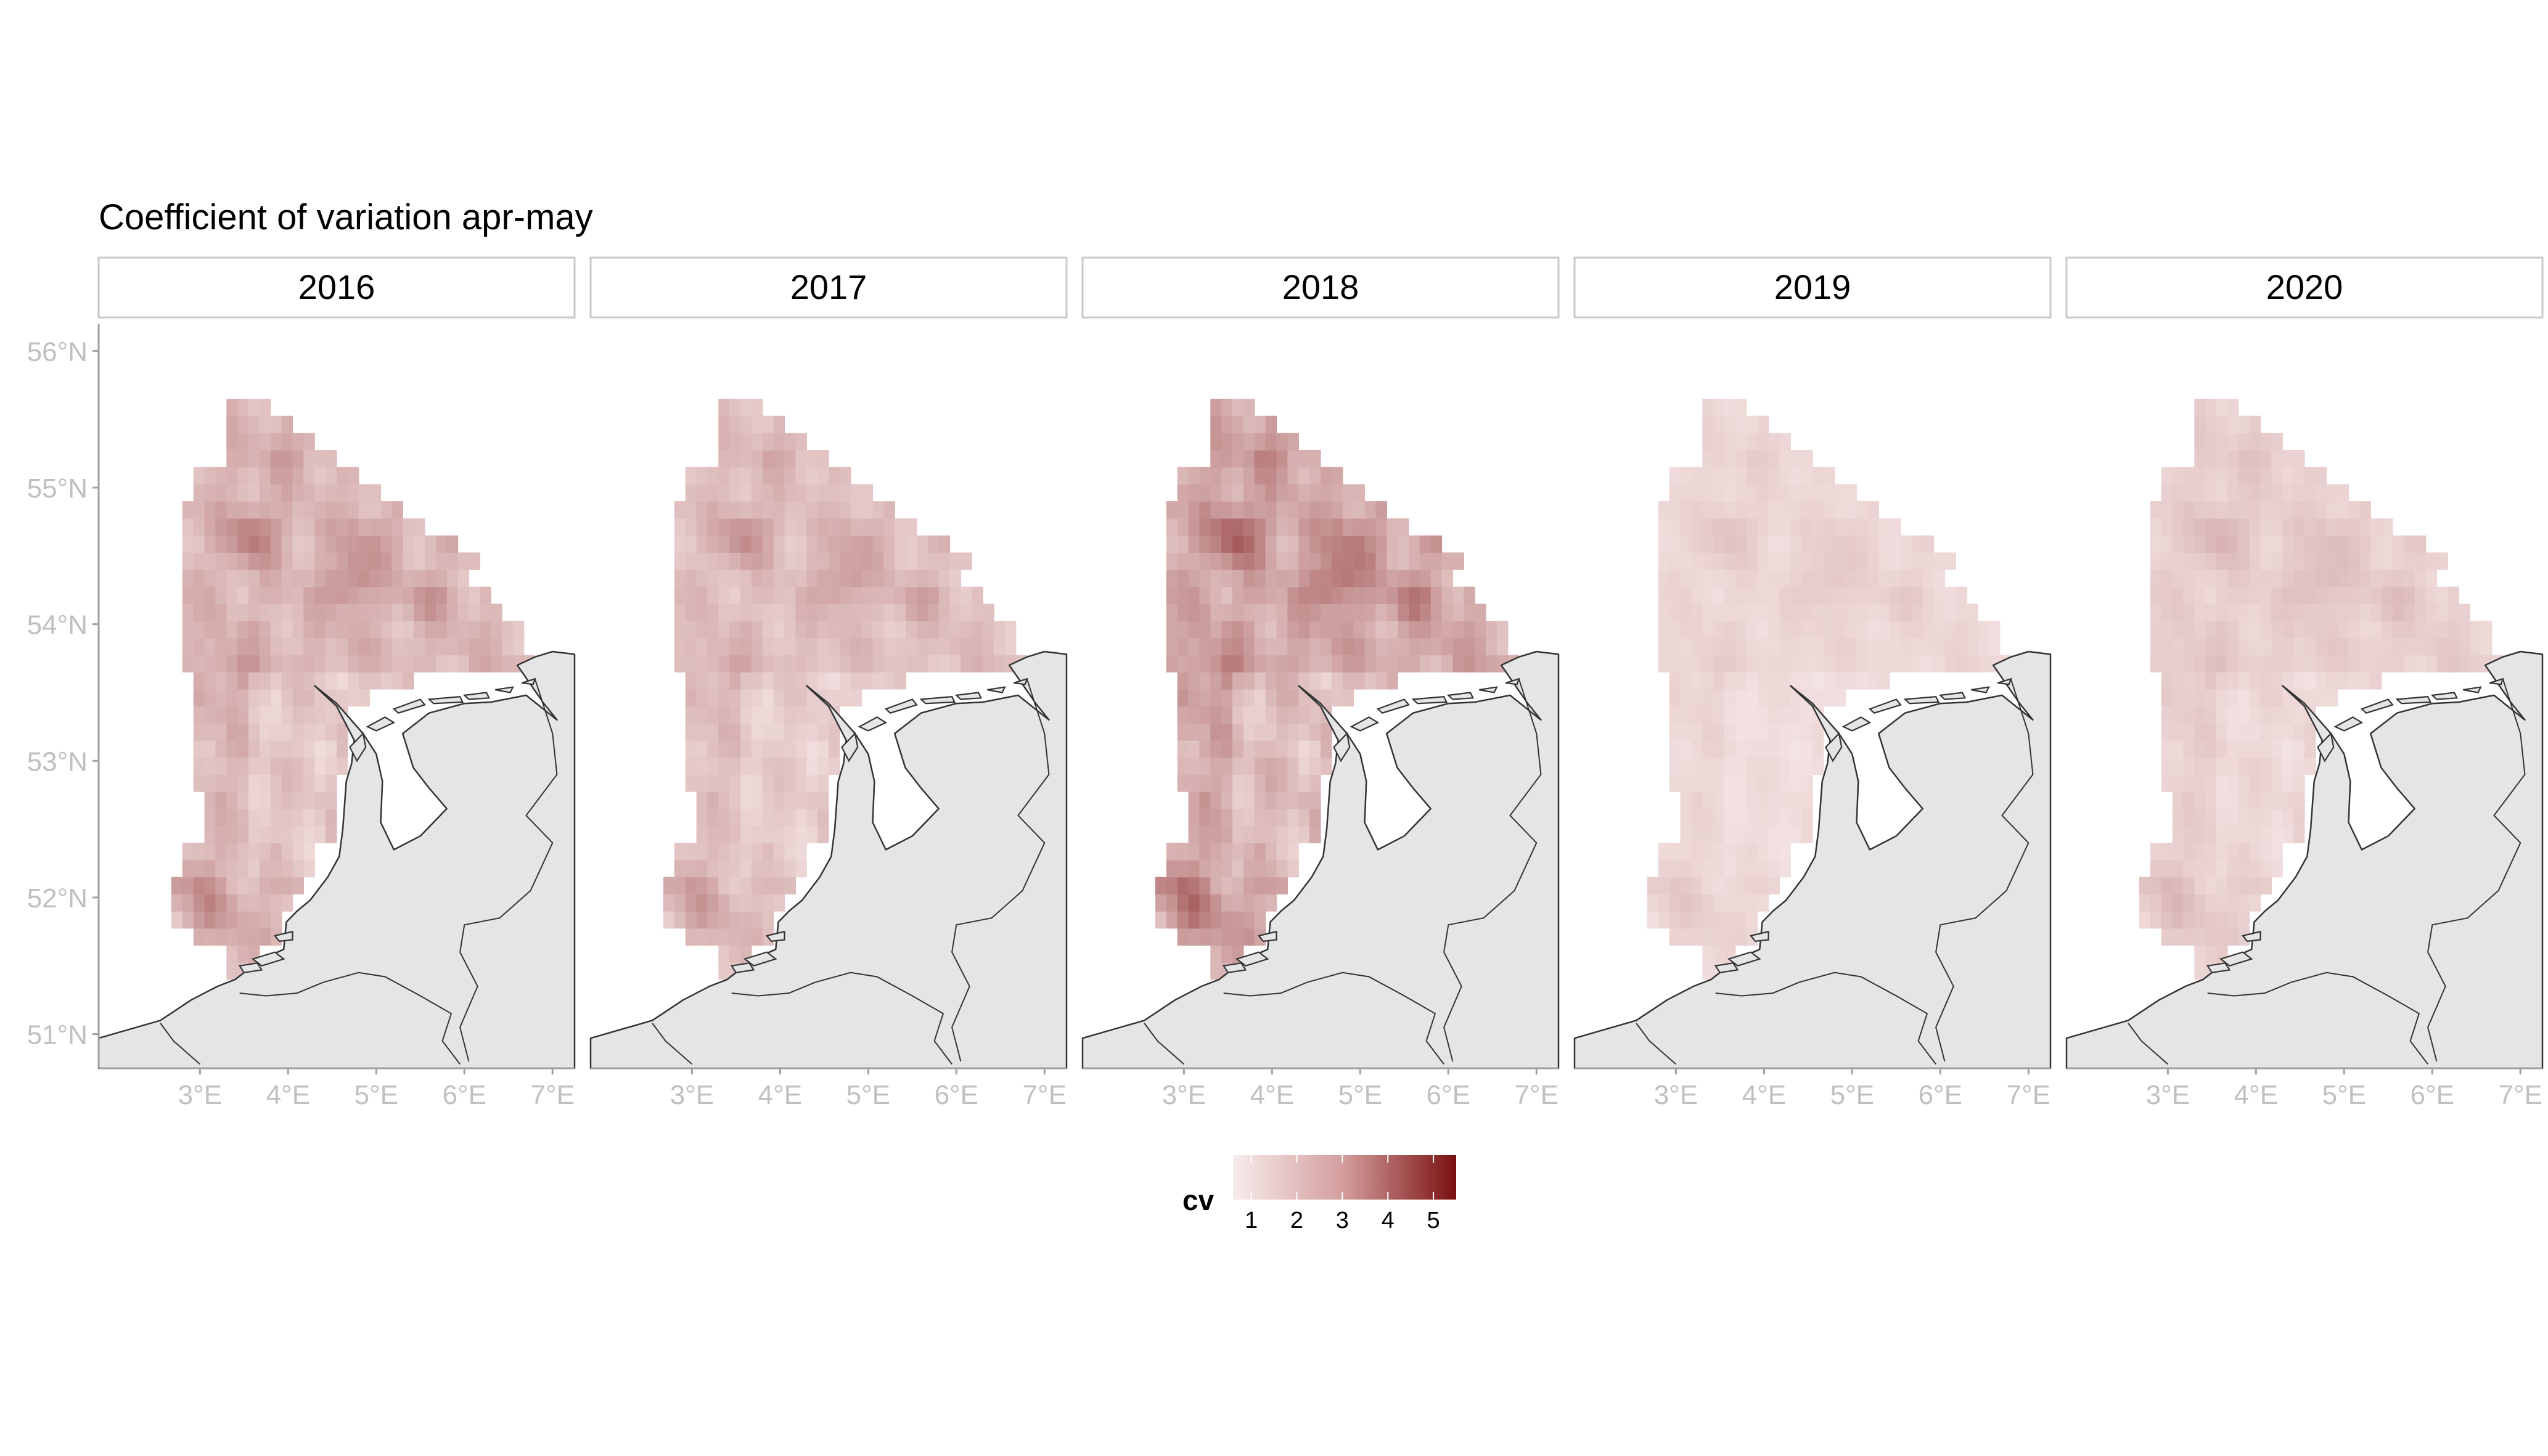 The height and width of the screenshot is (1456, 2548). What do you see at coordinates (2028, 1095) in the screenshot?
I see `x-tick-label: 7°E` at bounding box center [2028, 1095].